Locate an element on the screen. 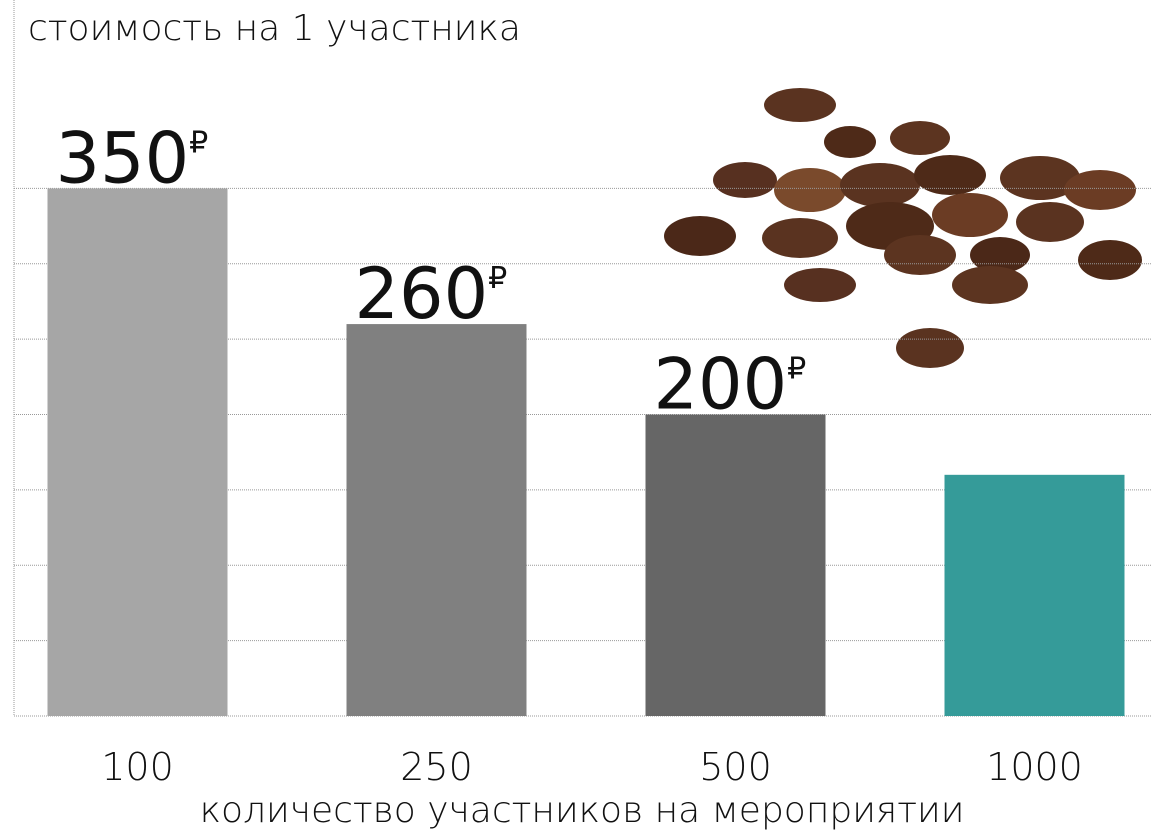  chart-title: стоимость на 1 участника is located at coordinates (274, 28).